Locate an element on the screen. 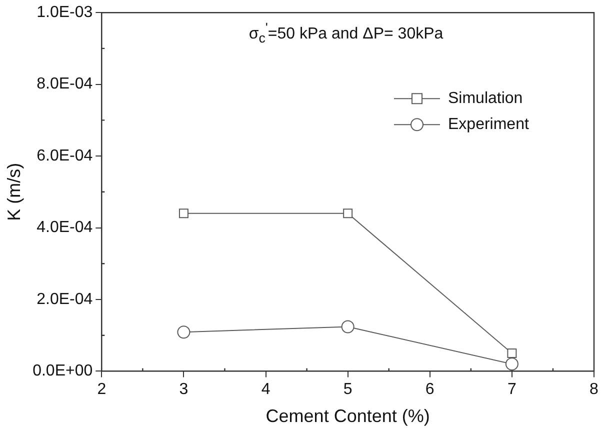  x-tick-label: 3 is located at coordinates (183, 389).